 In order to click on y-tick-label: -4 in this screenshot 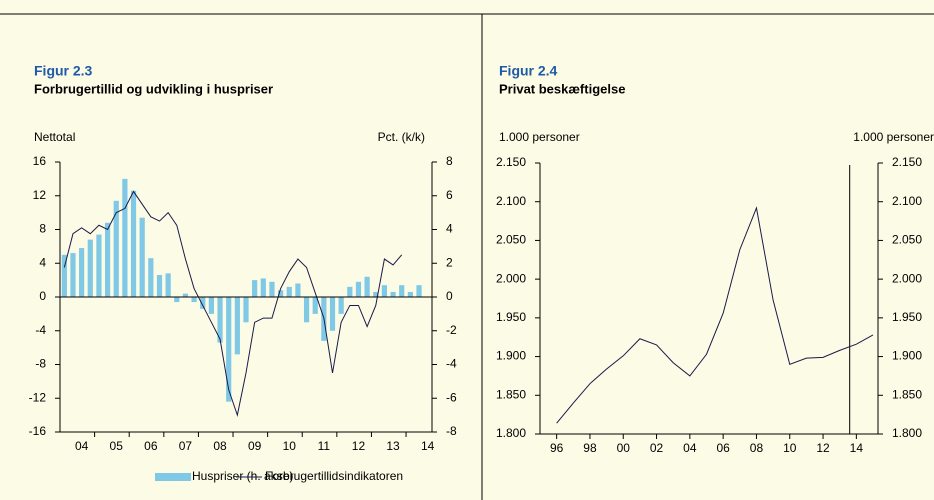, I will do `click(40, 330)`.